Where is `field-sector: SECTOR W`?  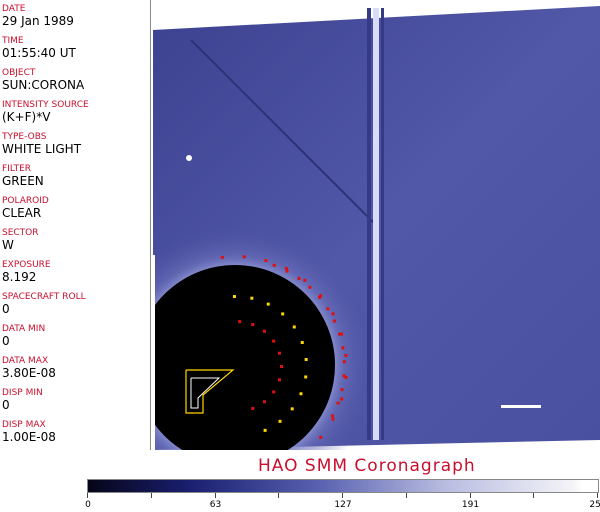
field-sector: SECTOR W is located at coordinates (20, 240).